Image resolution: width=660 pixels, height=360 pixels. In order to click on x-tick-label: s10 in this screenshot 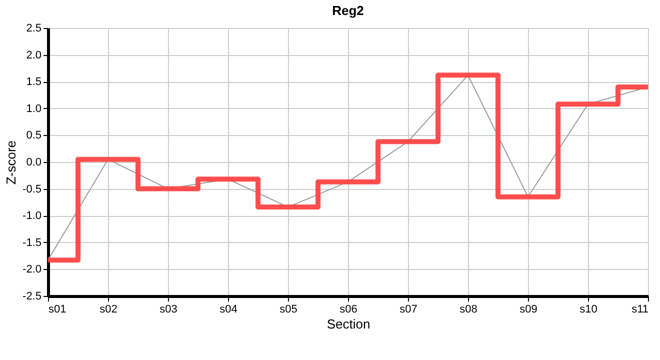, I will do `click(589, 310)`.